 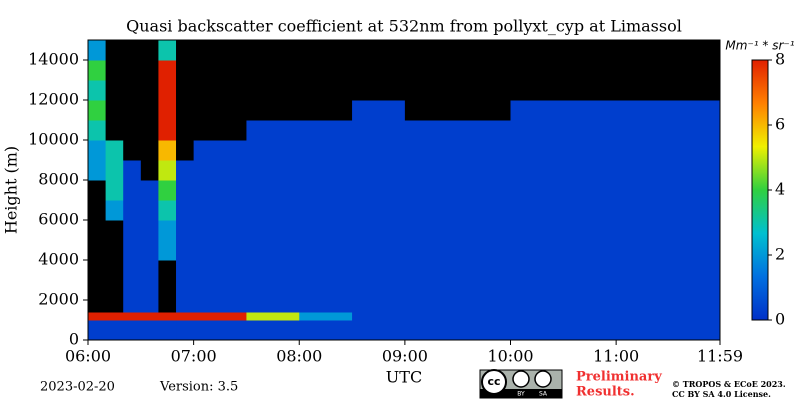 What do you see at coordinates (510, 356) in the screenshot?
I see `x-tick-label: 10:00` at bounding box center [510, 356].